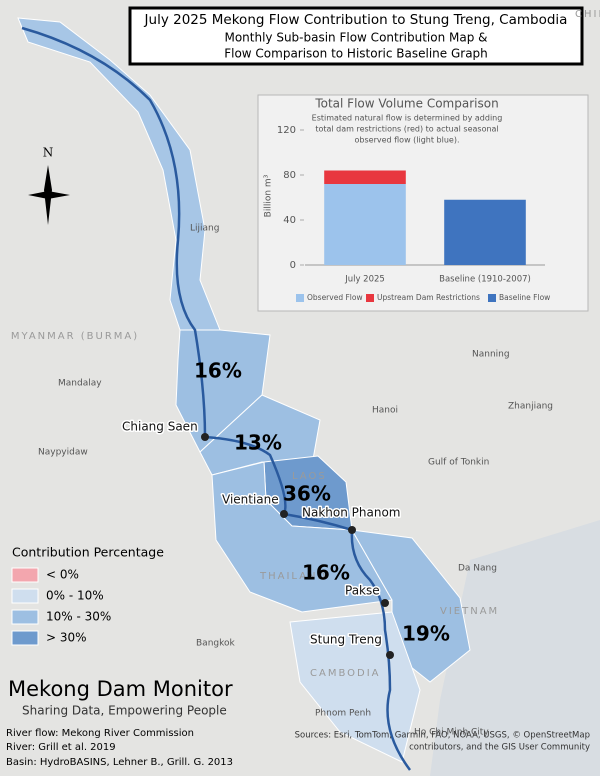 The width and height of the screenshot is (600, 780). What do you see at coordinates (458, 463) in the screenshot?
I see `place-label: Gulf of Tonkin` at bounding box center [458, 463].